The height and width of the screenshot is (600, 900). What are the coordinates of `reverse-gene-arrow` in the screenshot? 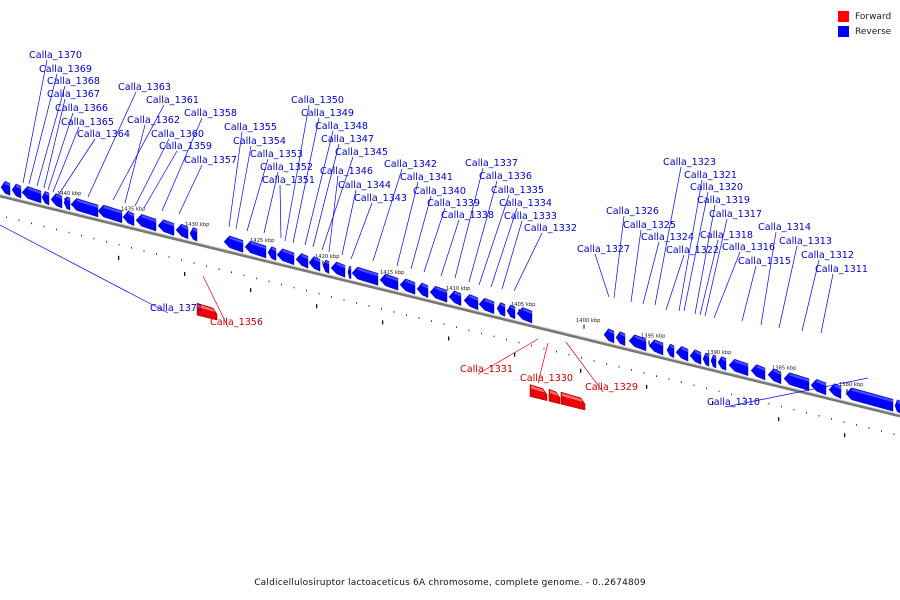 It's located at (365, 276).